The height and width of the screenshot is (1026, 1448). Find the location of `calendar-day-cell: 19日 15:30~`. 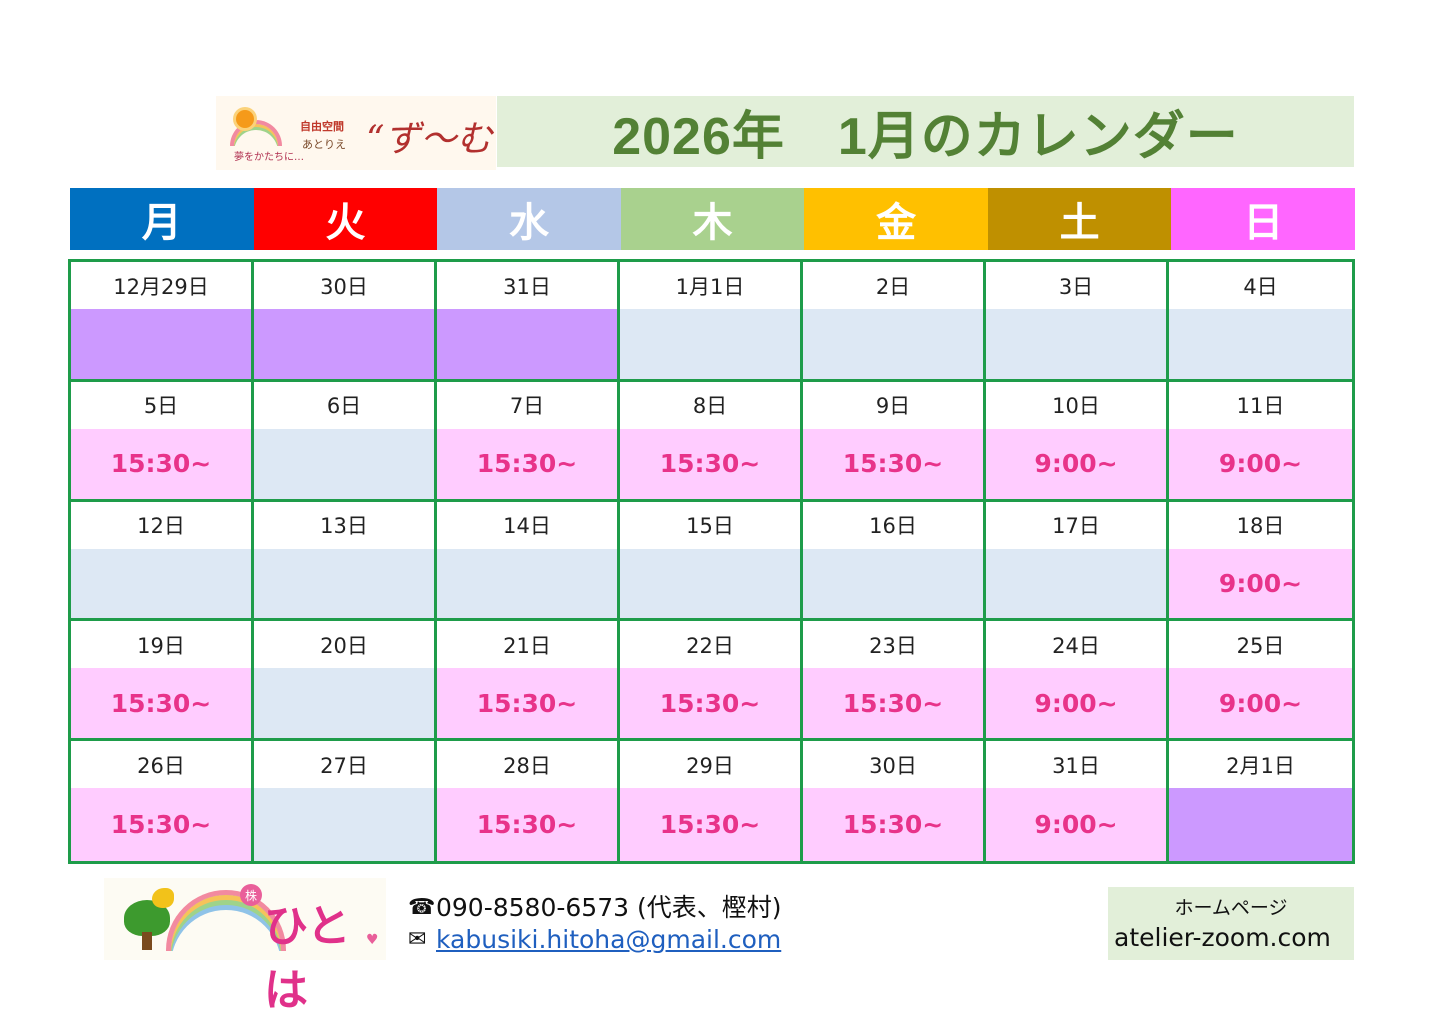

calendar-day-cell: 19日 15:30~ is located at coordinates (162, 681).